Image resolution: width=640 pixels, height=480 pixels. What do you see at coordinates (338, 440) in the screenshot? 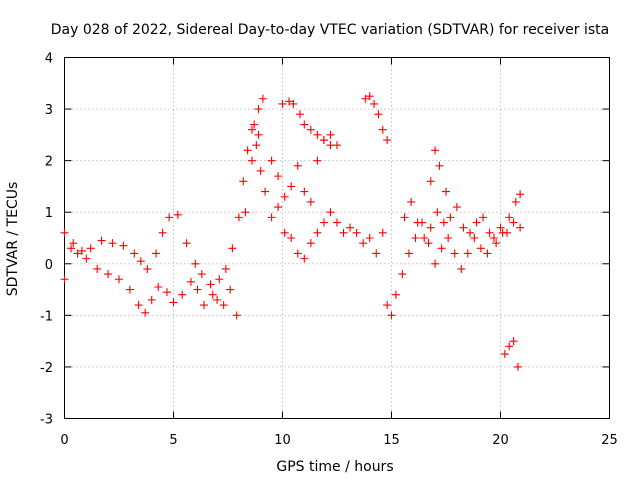
I see `x-tick-labels: 0 5 10 15 20 25` at bounding box center [338, 440].